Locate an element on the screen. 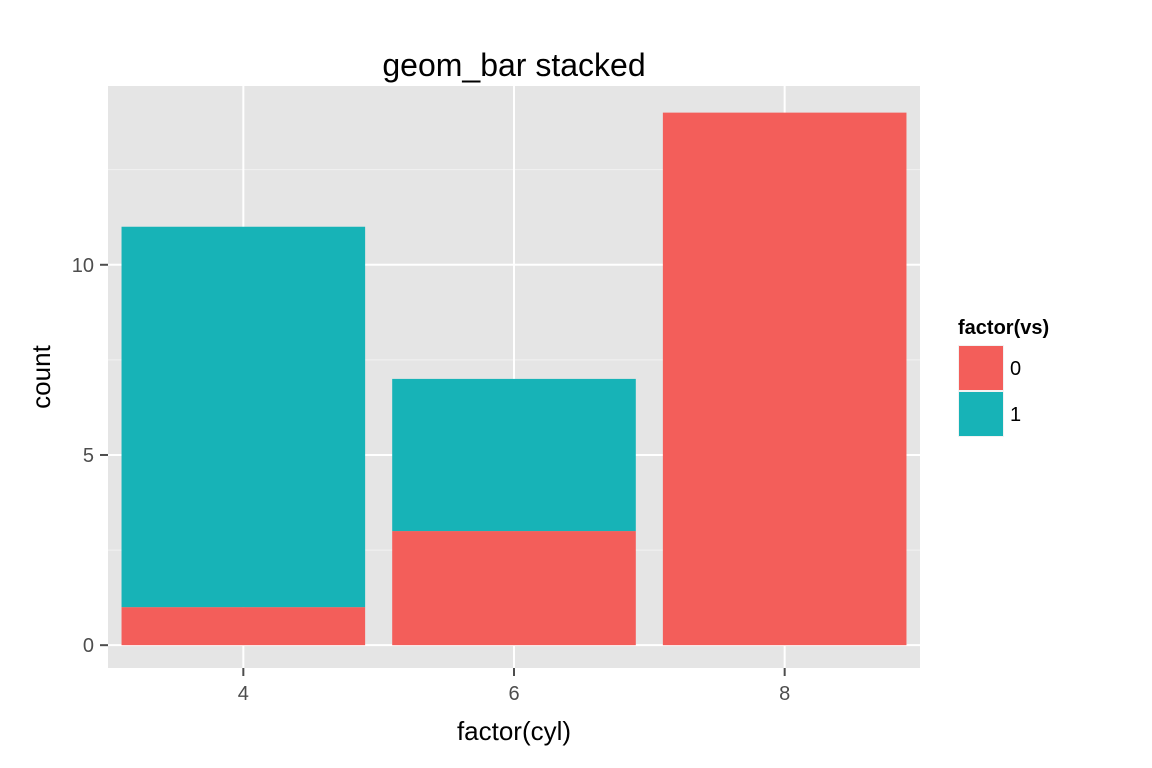 The width and height of the screenshot is (1152, 768). y-tick-label: 5 is located at coordinates (88, 456).